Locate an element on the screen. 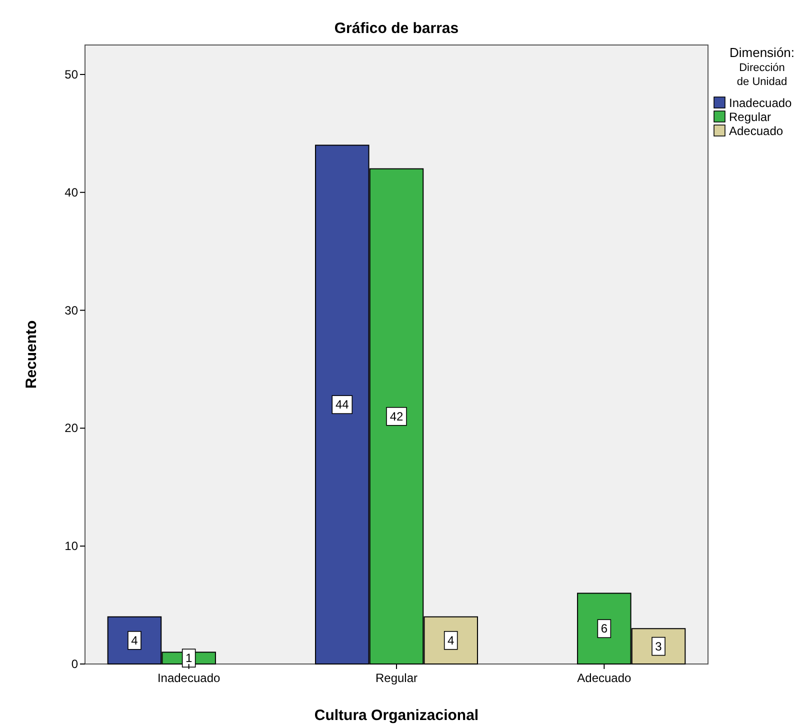 The image size is (808, 724). legend-label: Regular is located at coordinates (750, 117).